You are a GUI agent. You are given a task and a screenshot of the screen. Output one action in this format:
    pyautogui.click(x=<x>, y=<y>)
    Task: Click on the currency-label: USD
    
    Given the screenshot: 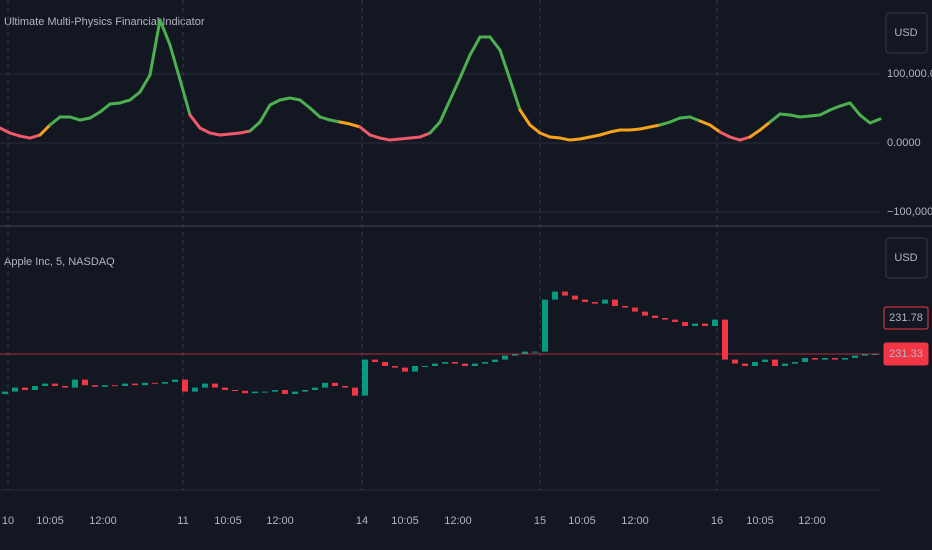 What is the action you would take?
    pyautogui.click(x=905, y=33)
    